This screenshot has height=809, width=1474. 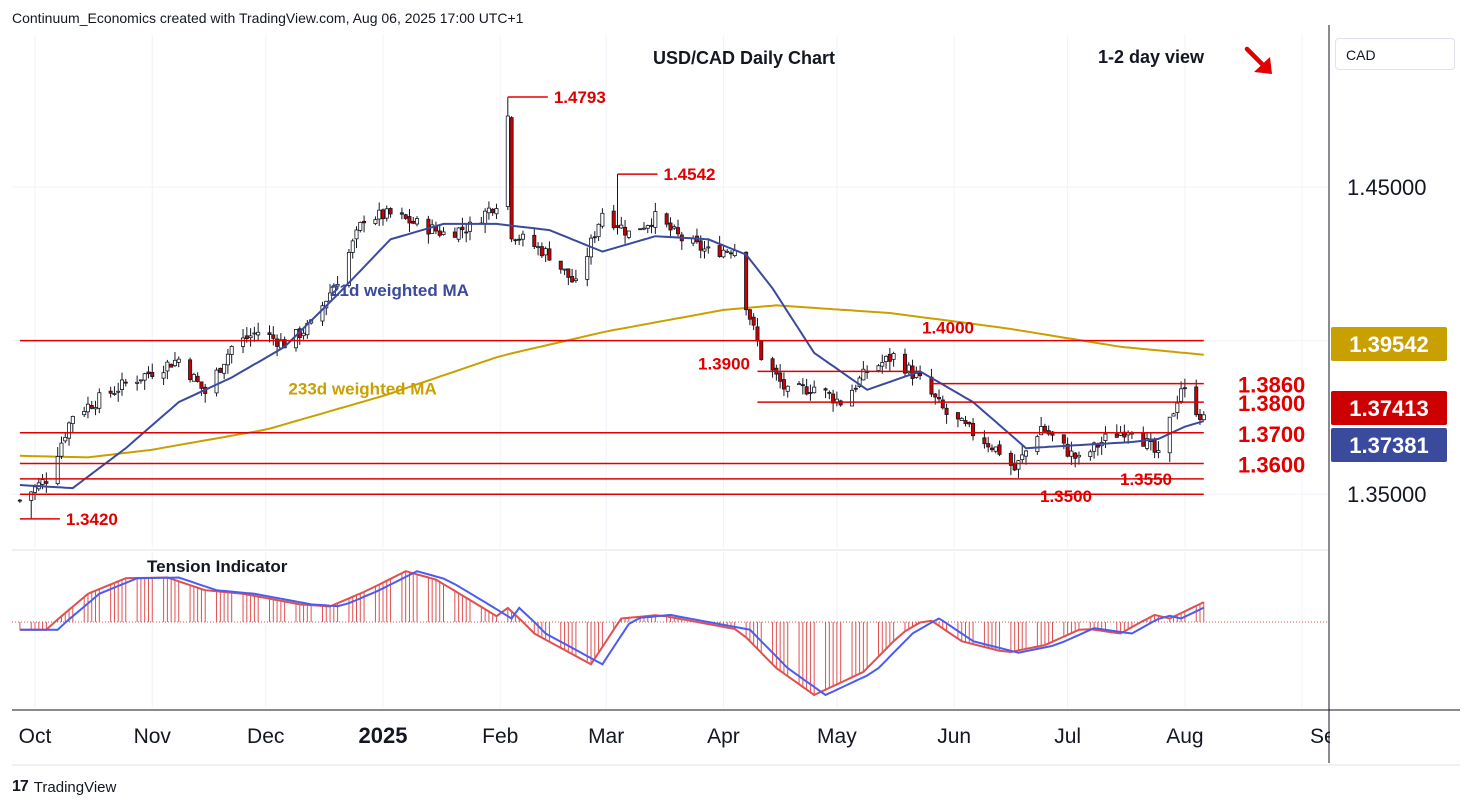 I want to click on x-tick-label: Apr, so click(x=723, y=736).